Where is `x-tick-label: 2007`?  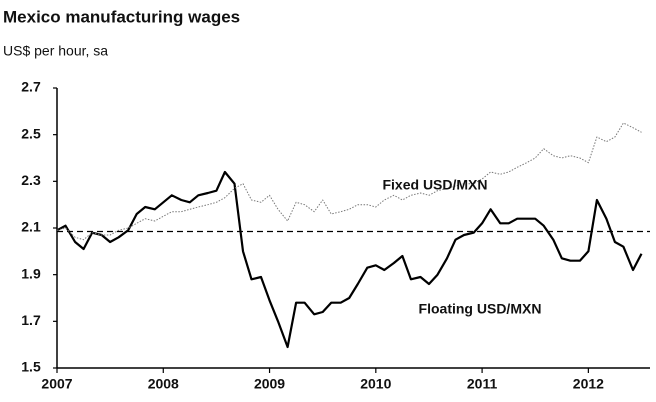
x-tick-label: 2007 is located at coordinates (56, 384).